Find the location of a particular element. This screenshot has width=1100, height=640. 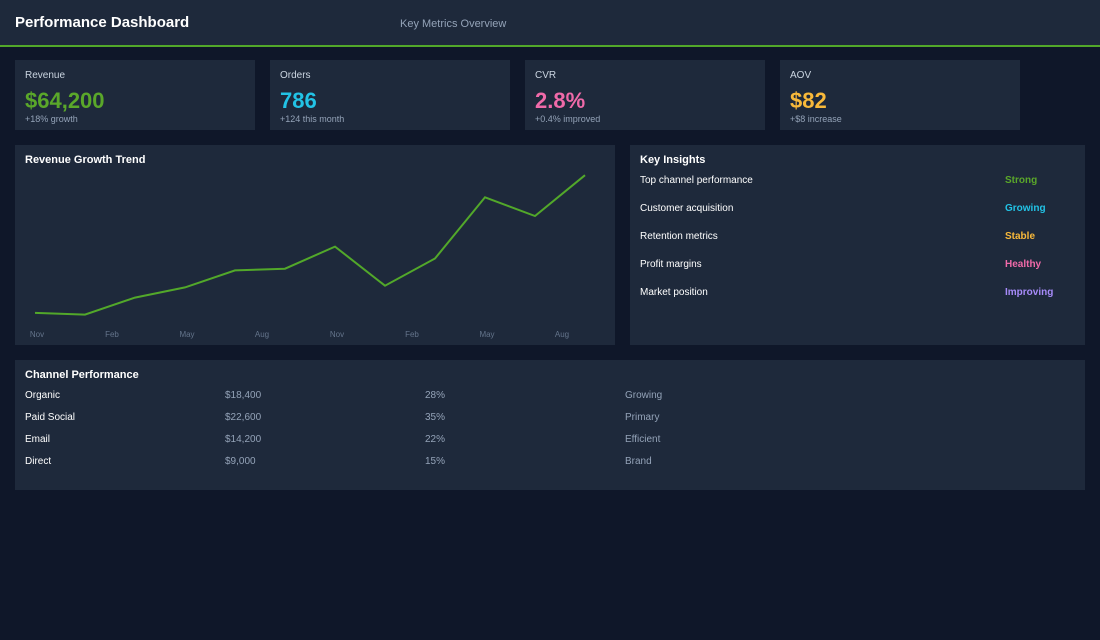

channel-cell: Paid Social is located at coordinates (50, 417).